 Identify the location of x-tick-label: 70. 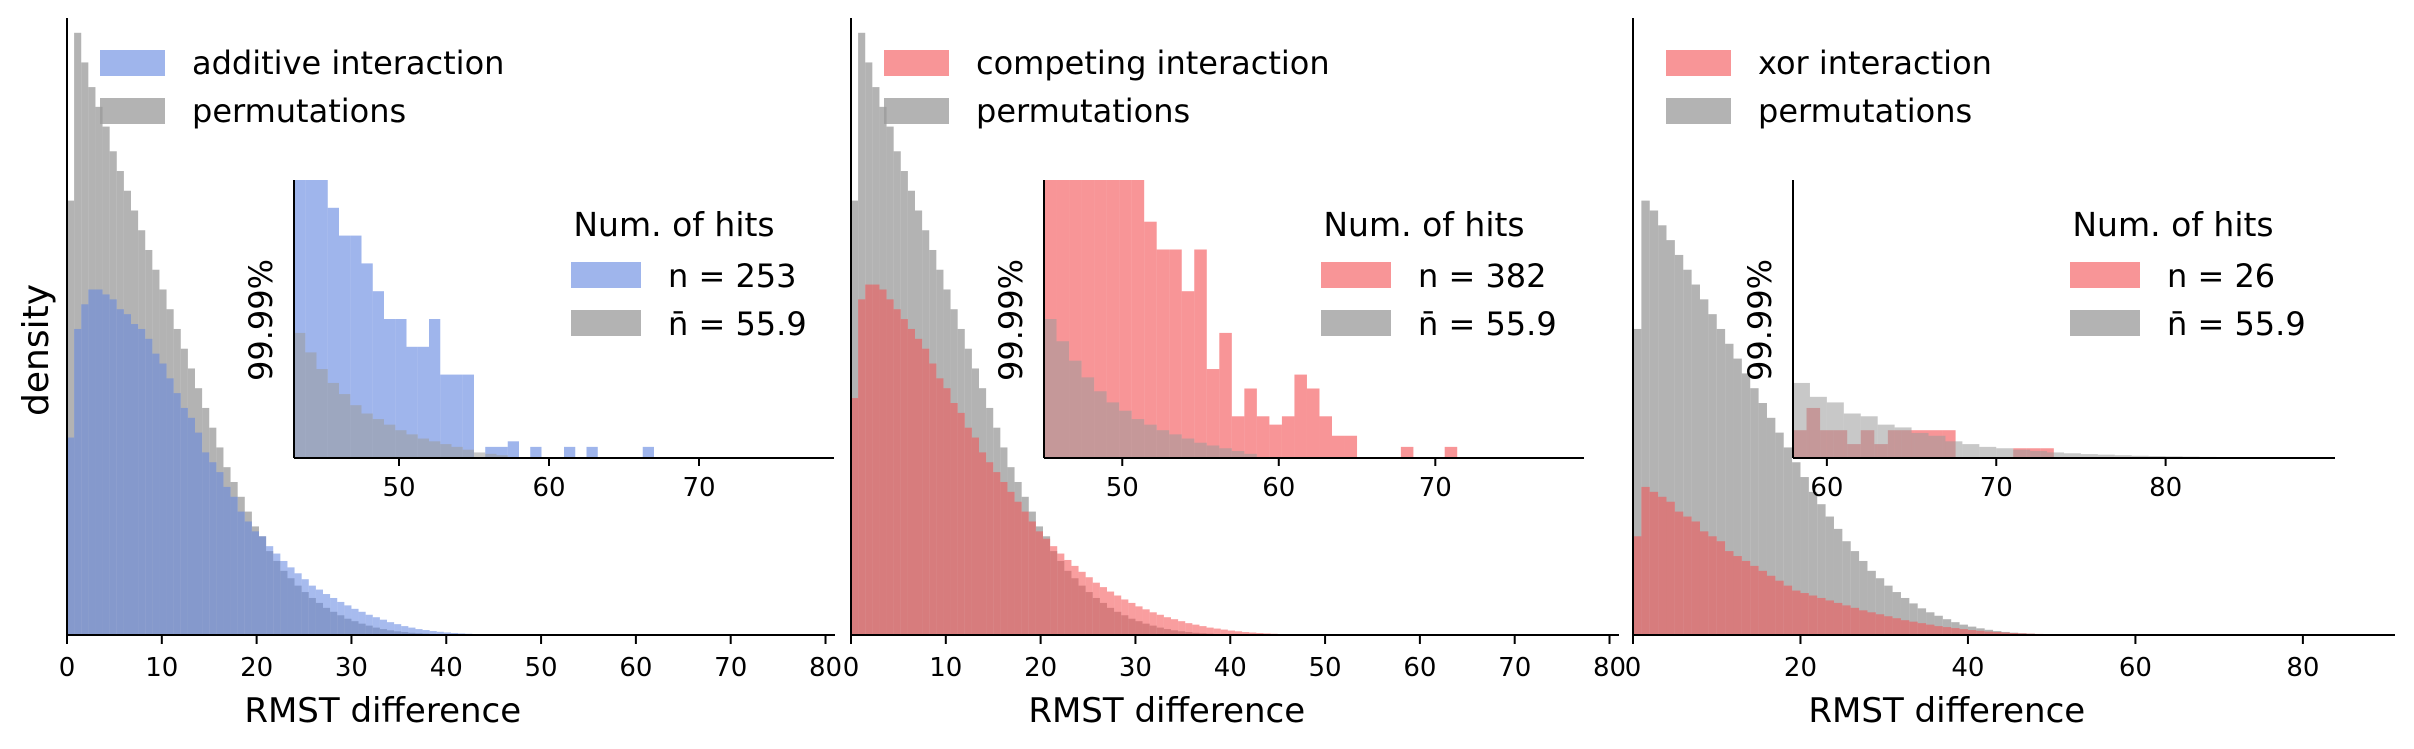
(1514, 668).